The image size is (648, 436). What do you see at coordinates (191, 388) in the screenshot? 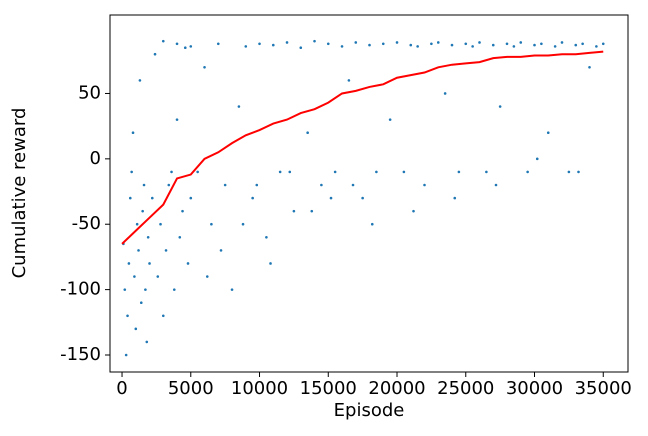
I see `x-tick-label: 5000` at bounding box center [191, 388].